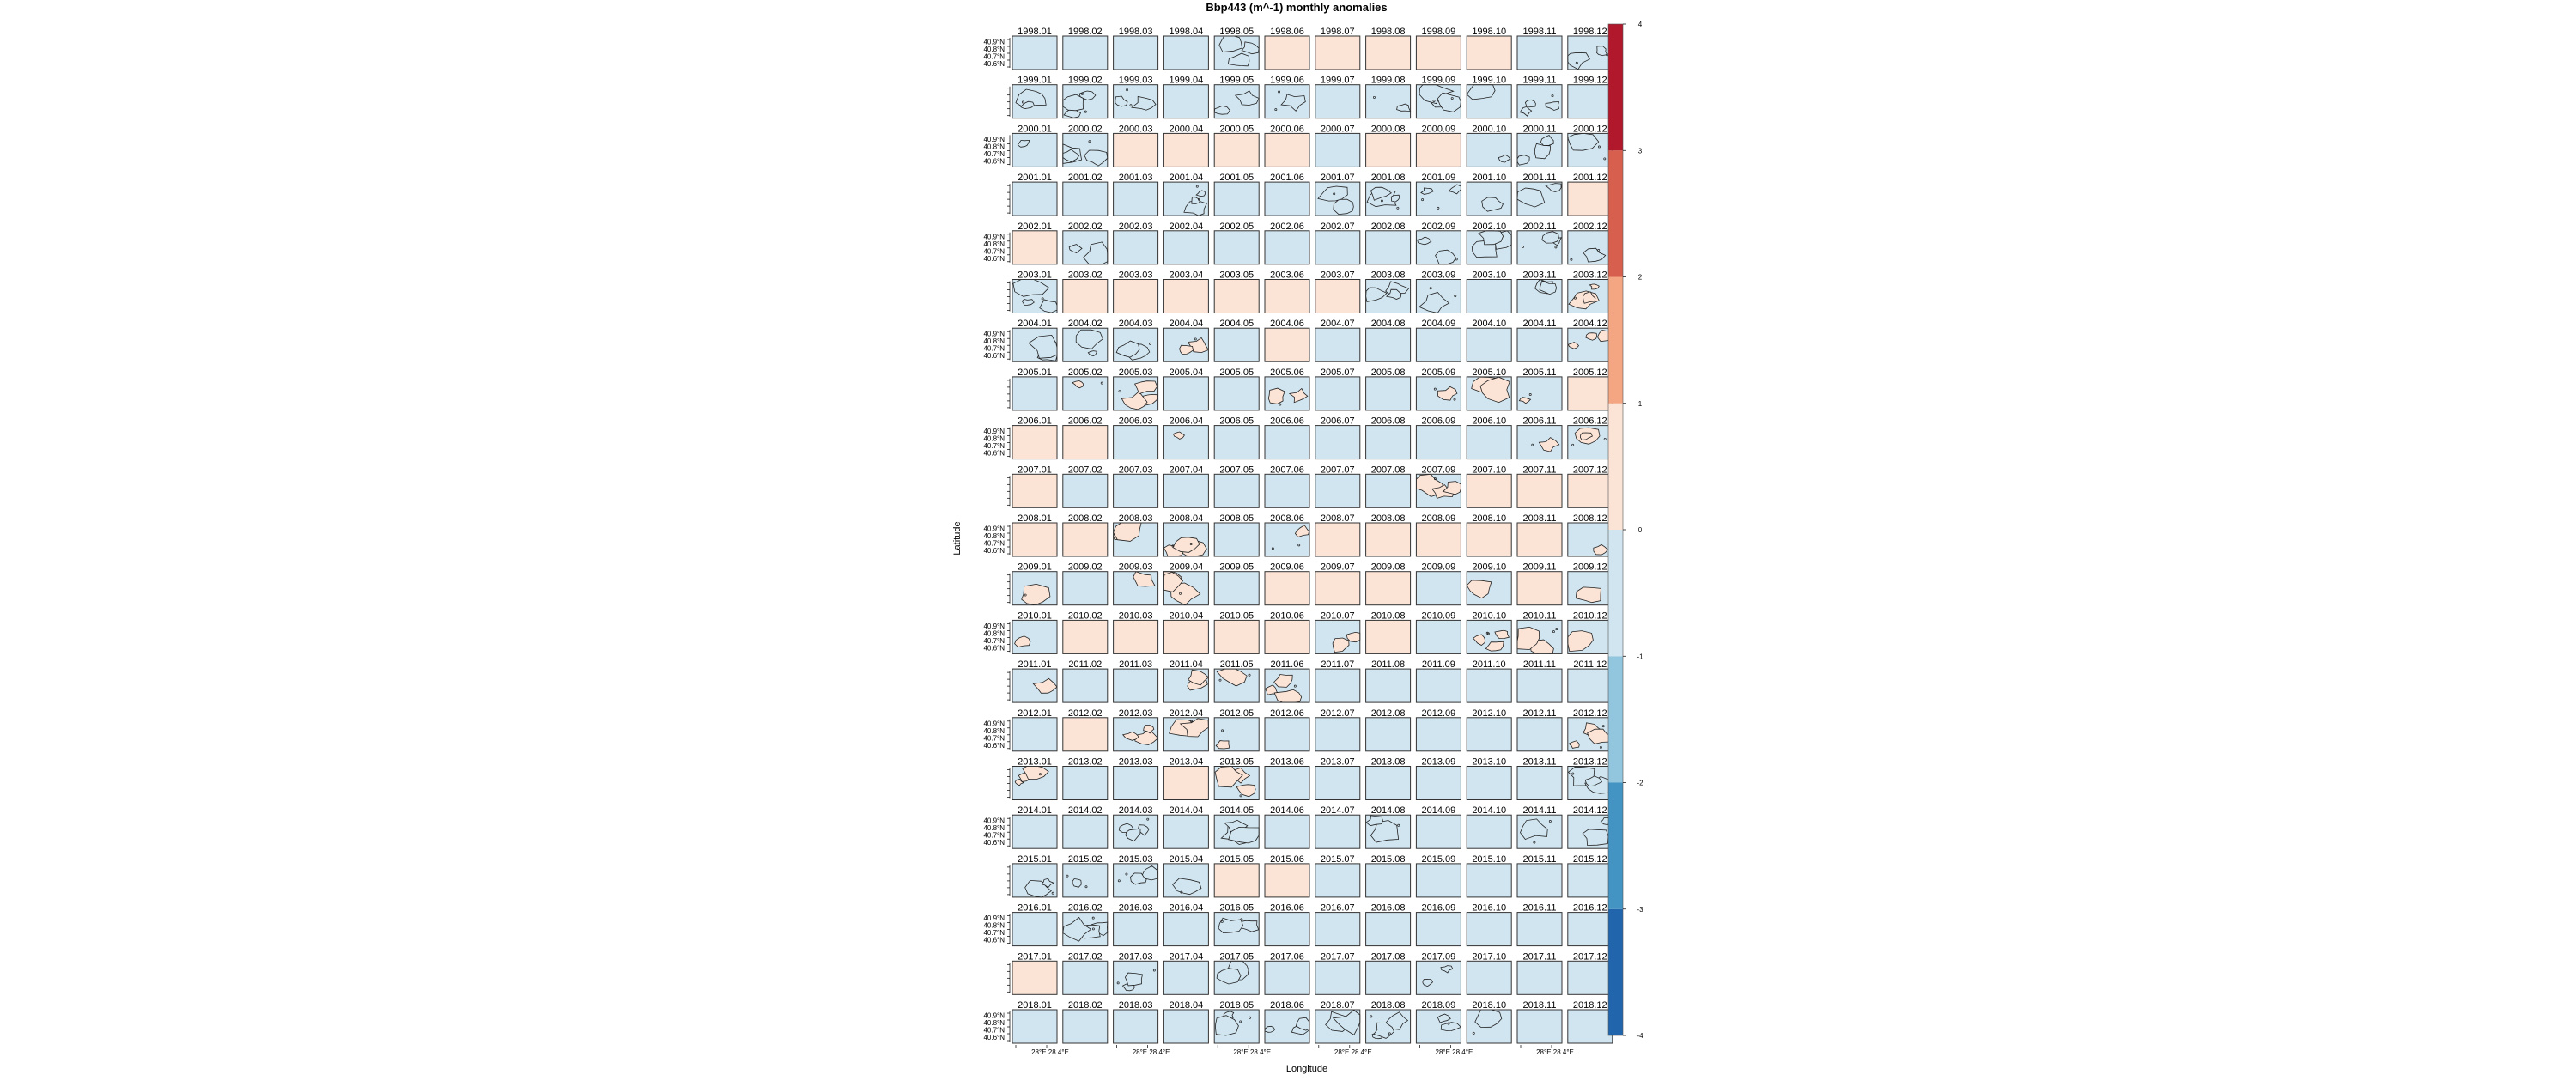  I want to click on anomaly-panel: 2011.03, so click(1136, 681).